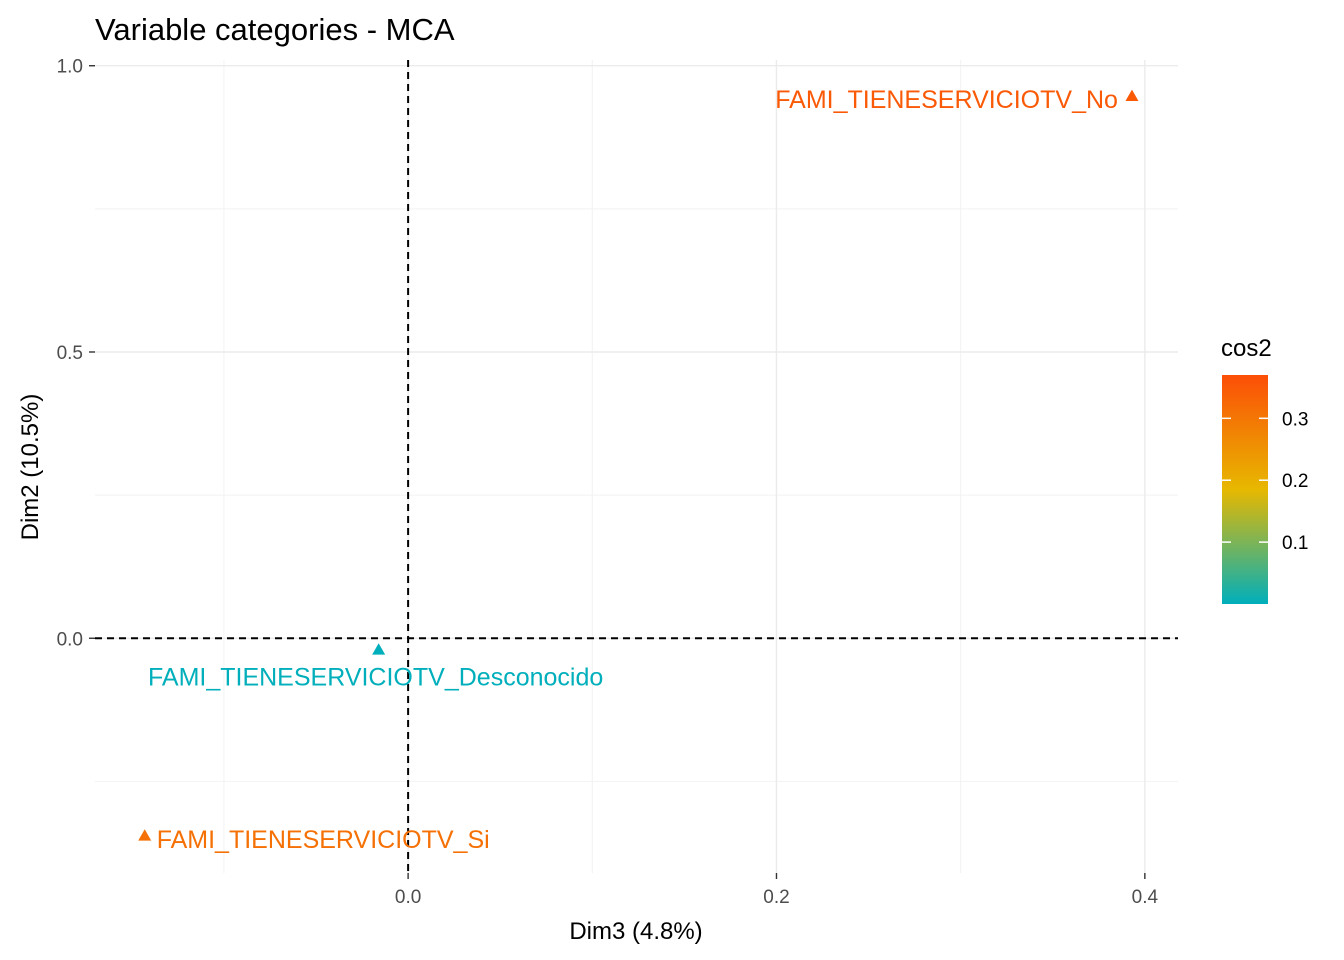 Image resolution: width=1344 pixels, height=960 pixels. Describe the element at coordinates (1246, 348) in the screenshot. I see `legend-title: cos2` at that location.